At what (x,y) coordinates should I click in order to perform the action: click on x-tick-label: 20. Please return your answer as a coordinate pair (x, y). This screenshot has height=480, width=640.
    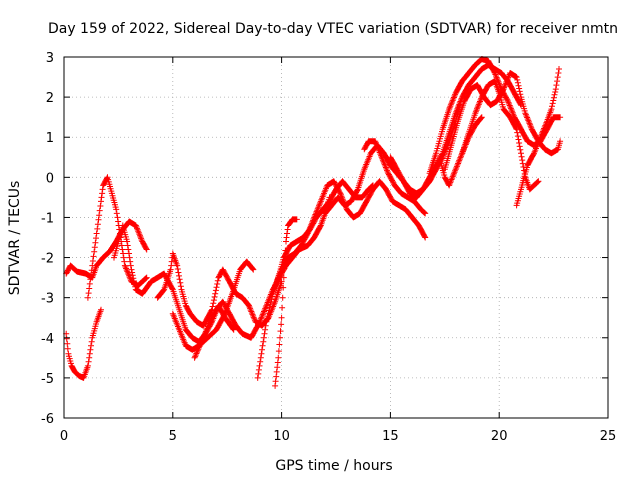
    Looking at the image, I should click on (499, 436).